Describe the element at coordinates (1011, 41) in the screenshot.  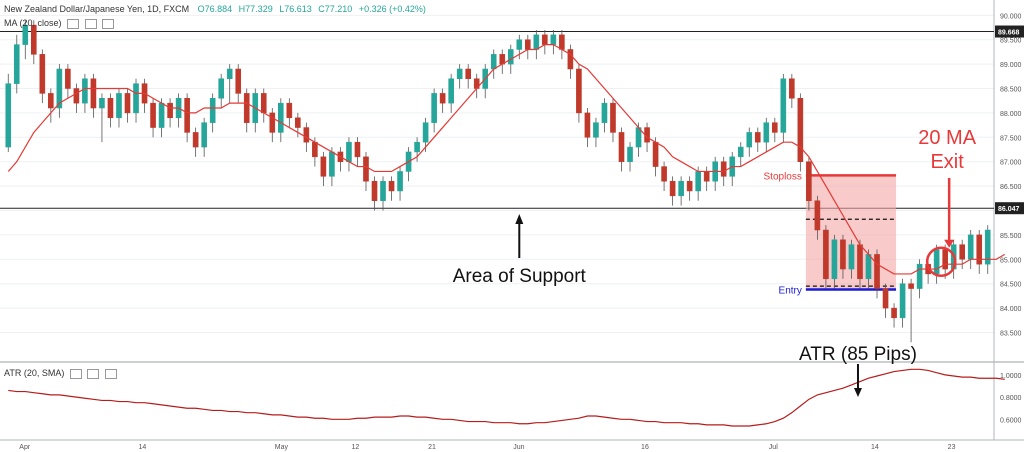
I see `price-tick-label: 89.500` at that location.